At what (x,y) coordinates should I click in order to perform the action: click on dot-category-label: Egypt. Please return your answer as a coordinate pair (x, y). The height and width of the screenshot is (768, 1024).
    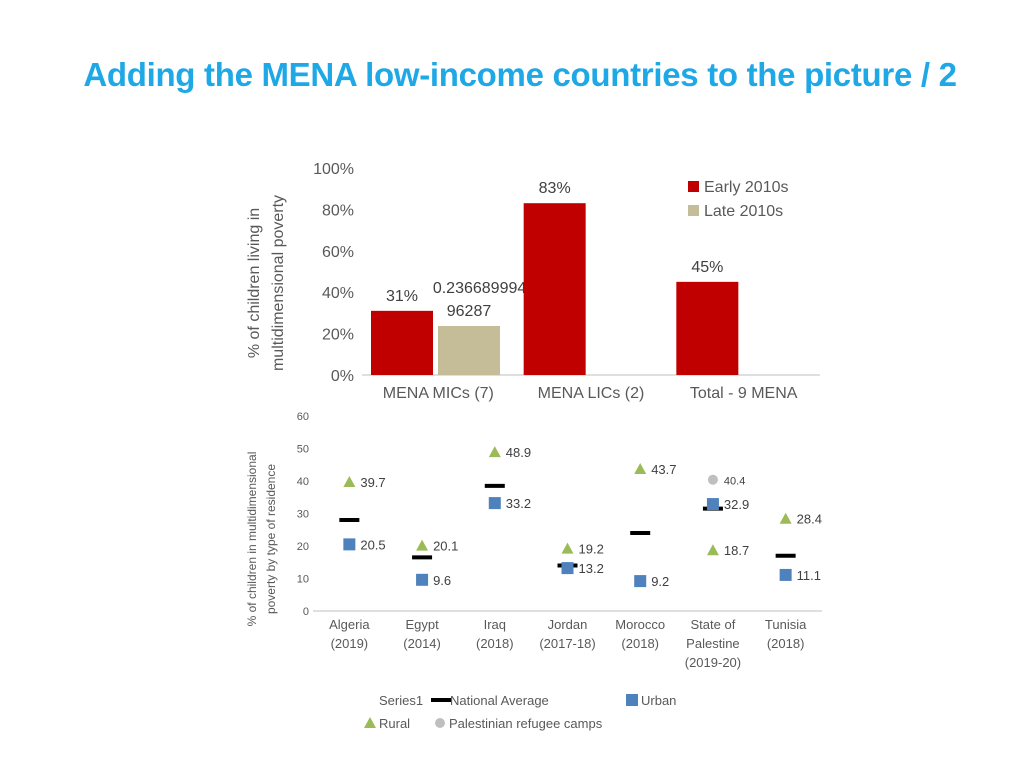
    Looking at the image, I should click on (422, 624).